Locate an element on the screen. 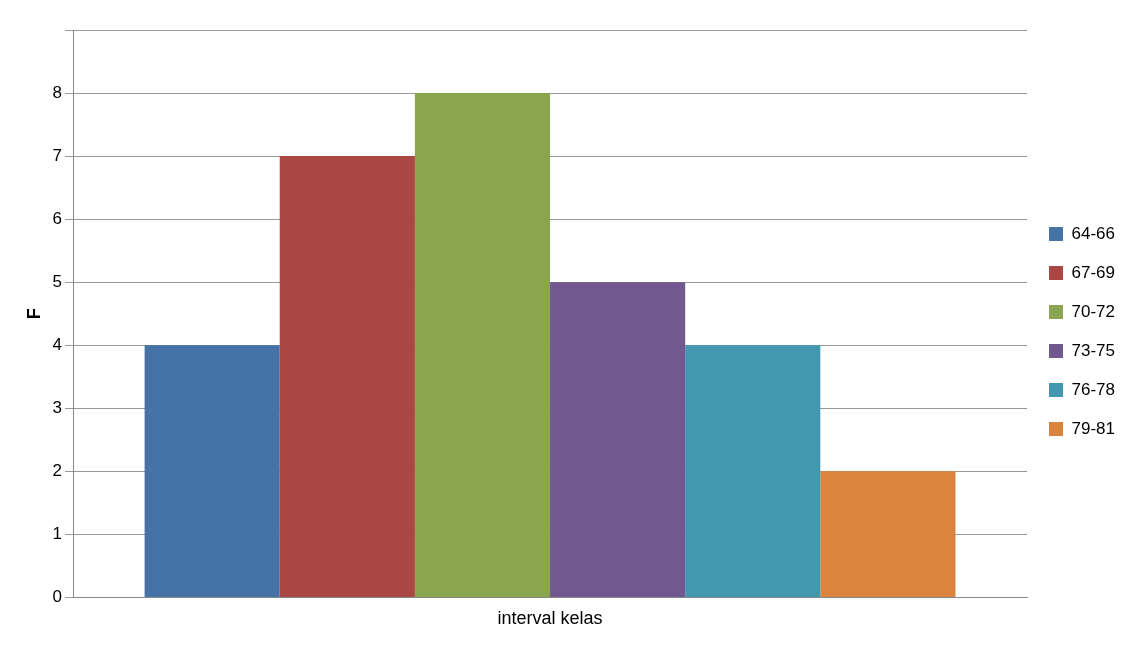 This screenshot has width=1145, height=653. legend-label: 64-66 is located at coordinates (1093, 233).